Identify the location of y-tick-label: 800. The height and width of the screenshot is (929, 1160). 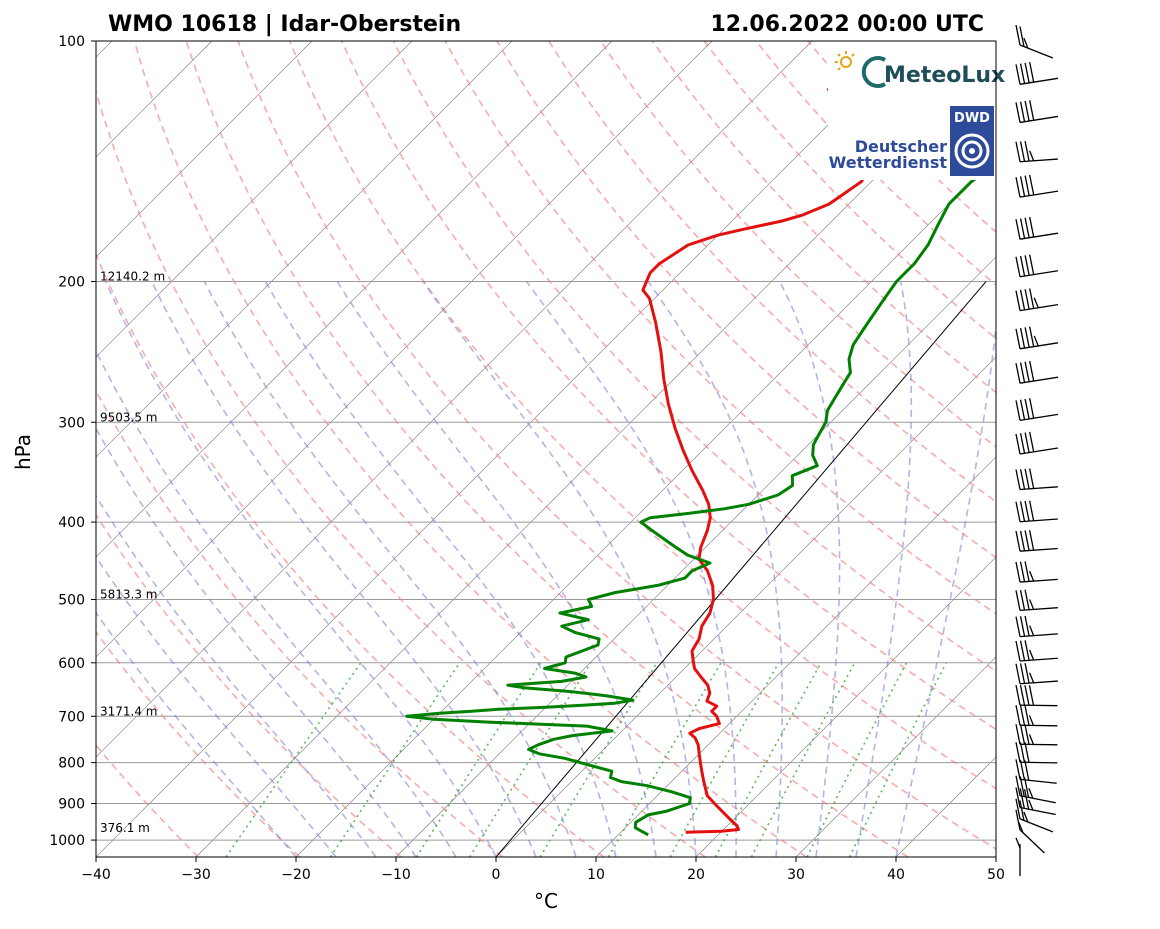
(71, 764).